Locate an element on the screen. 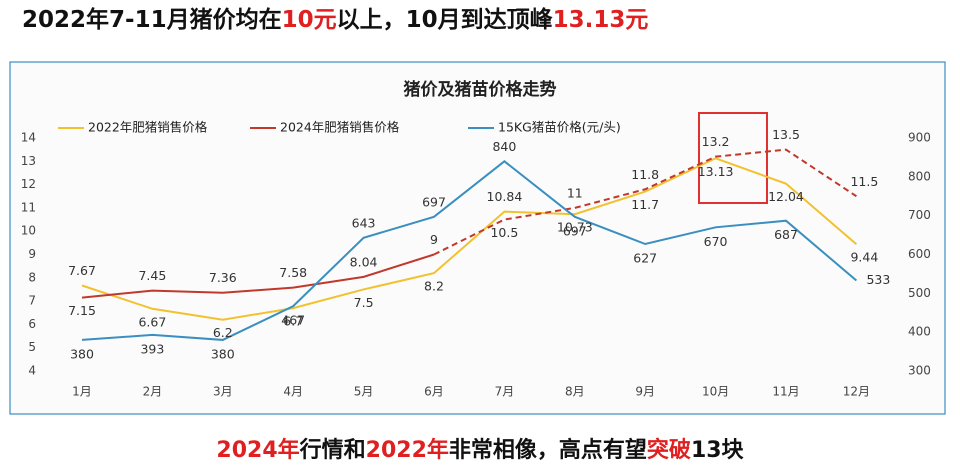  data-label: 670 is located at coordinates (716, 241).